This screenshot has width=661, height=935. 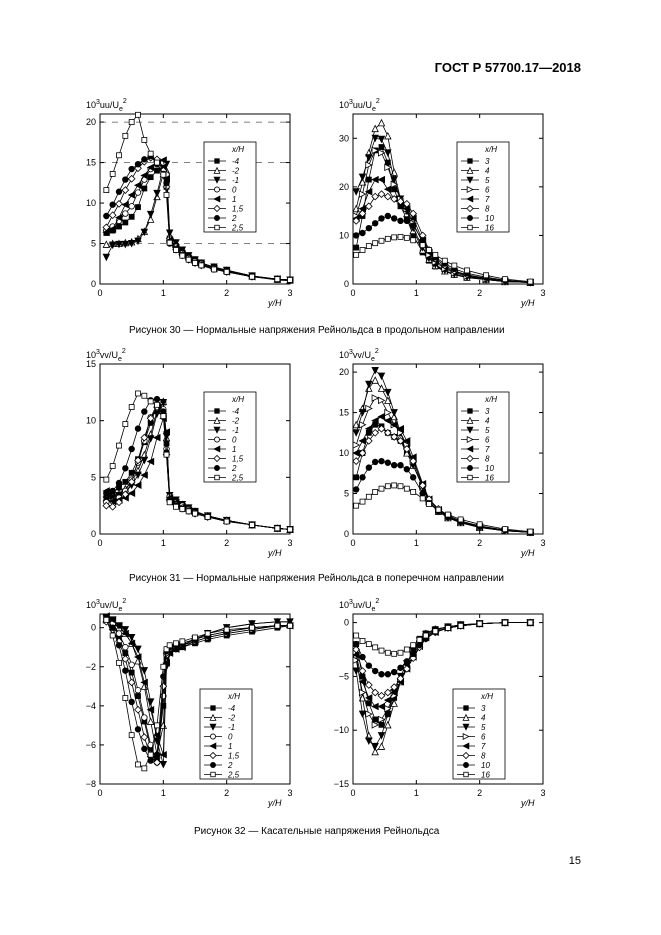 What do you see at coordinates (483, 437) in the screenshot?
I see `legend-box` at bounding box center [483, 437].